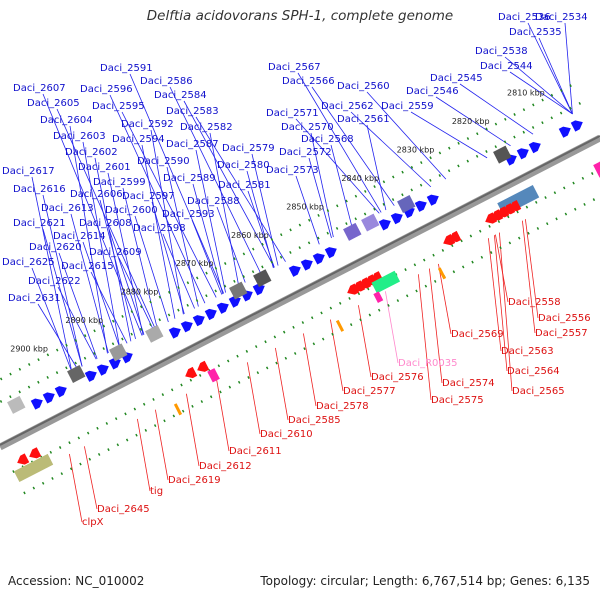 The image size is (600, 600). I want to click on forward-gene-label: Daci_2587, so click(192, 144).